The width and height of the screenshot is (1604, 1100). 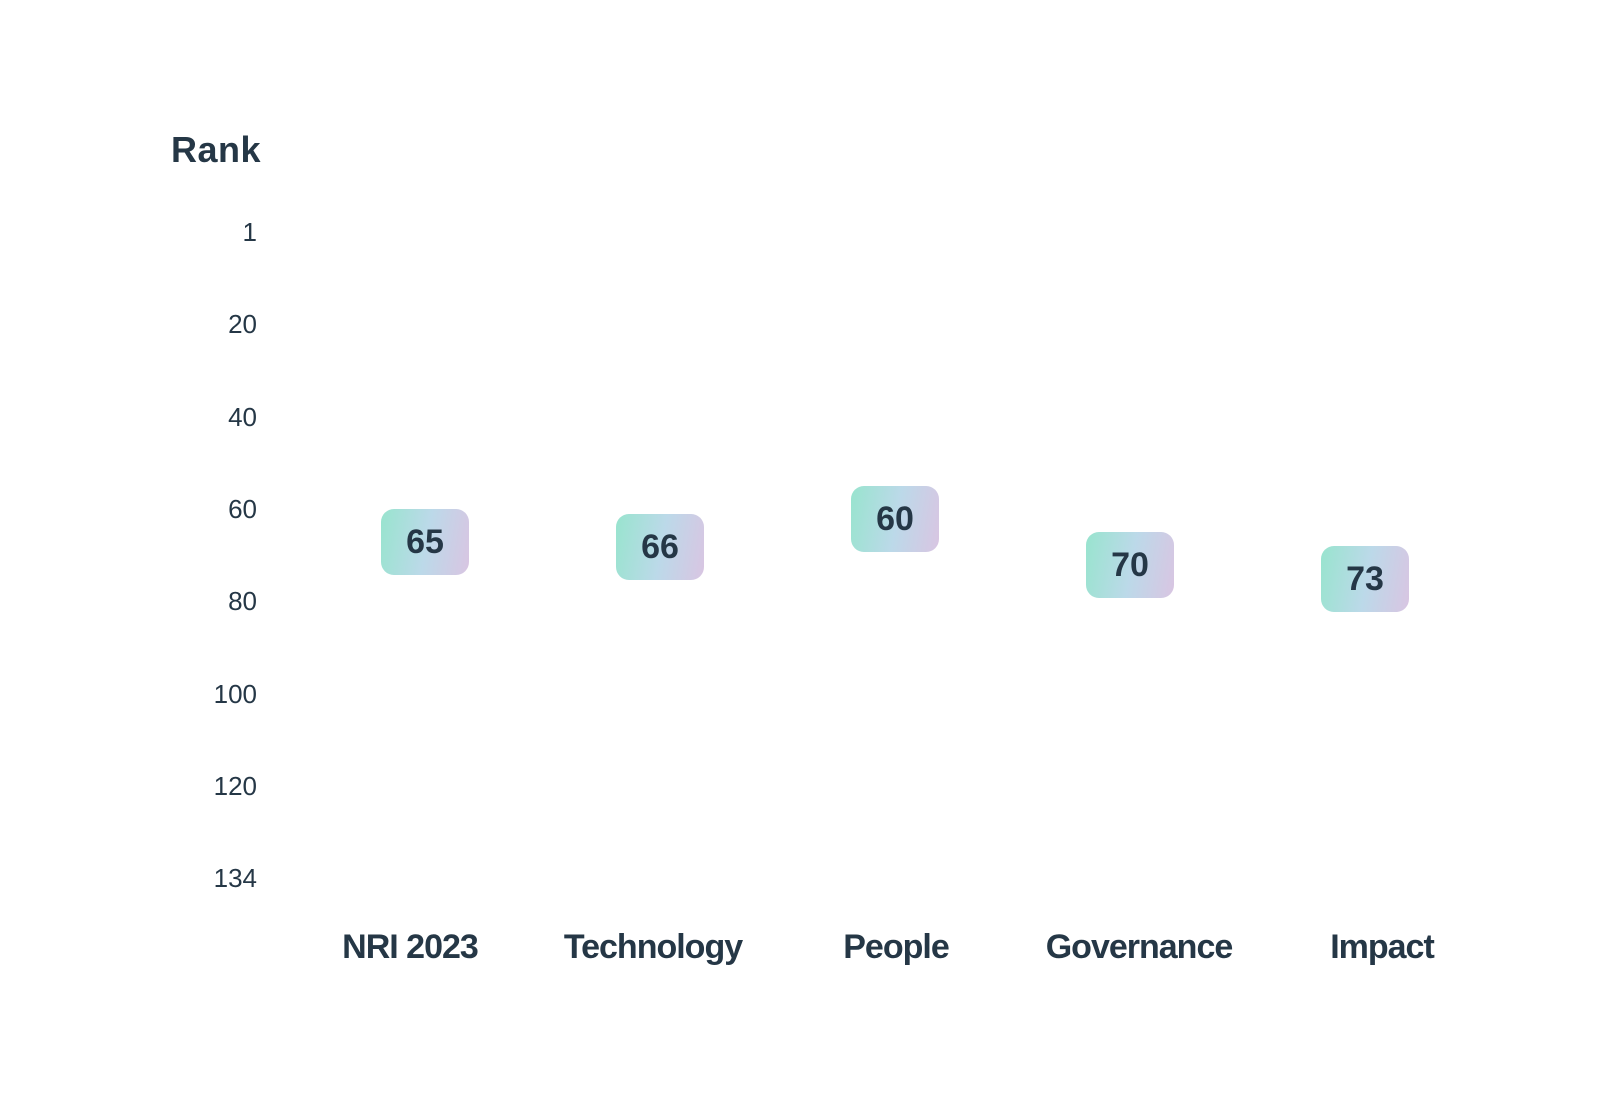 I want to click on rank-badge-value: 66, so click(x=660, y=546).